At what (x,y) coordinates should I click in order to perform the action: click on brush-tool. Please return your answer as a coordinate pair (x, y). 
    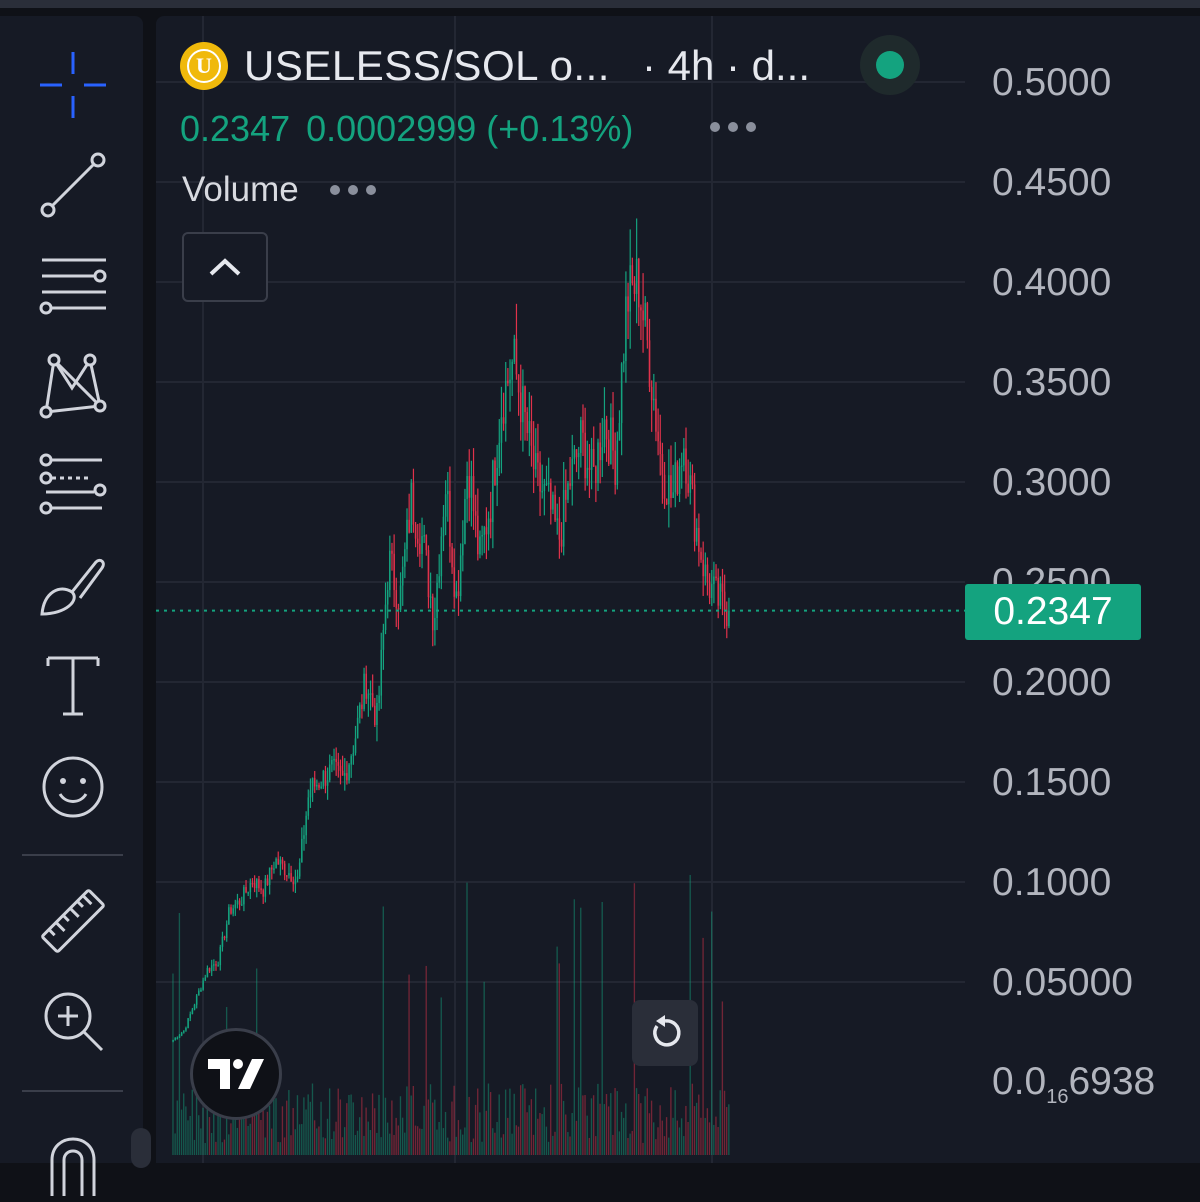
    Looking at the image, I should click on (73, 585).